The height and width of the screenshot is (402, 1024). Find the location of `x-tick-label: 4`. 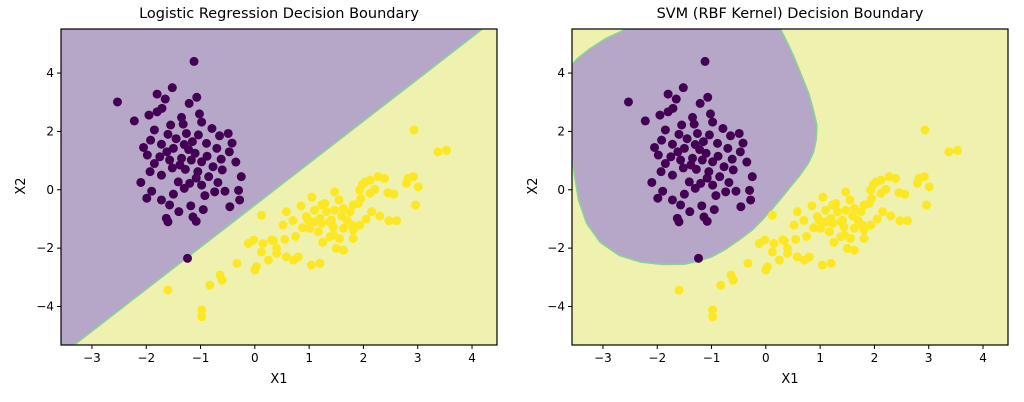

x-tick-label: 4 is located at coordinates (472, 358).